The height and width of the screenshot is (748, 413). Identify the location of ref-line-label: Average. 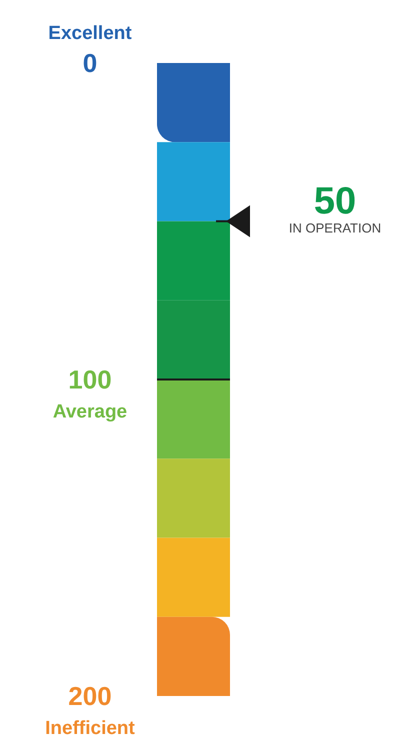
(90, 412).